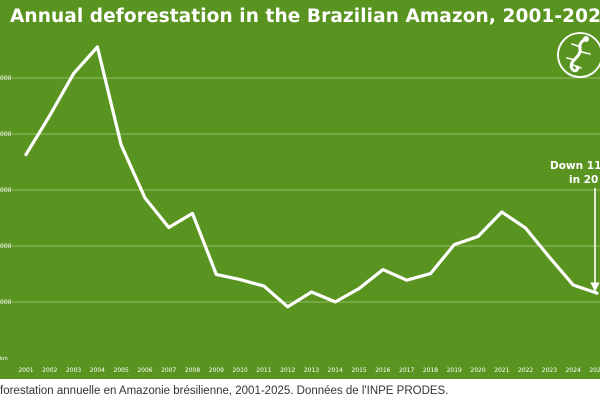 This screenshot has height=403, width=600. I want to click on data-point-2012, so click(287, 306).